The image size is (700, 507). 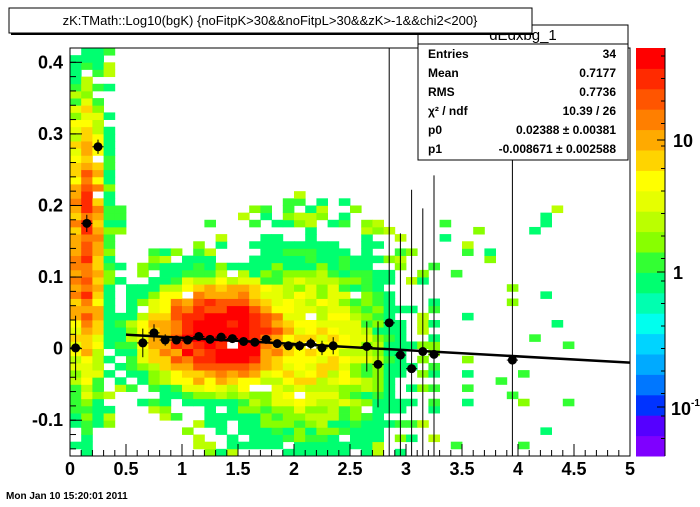 What do you see at coordinates (650, 58) in the screenshot?
I see `palette-swatch` at bounding box center [650, 58].